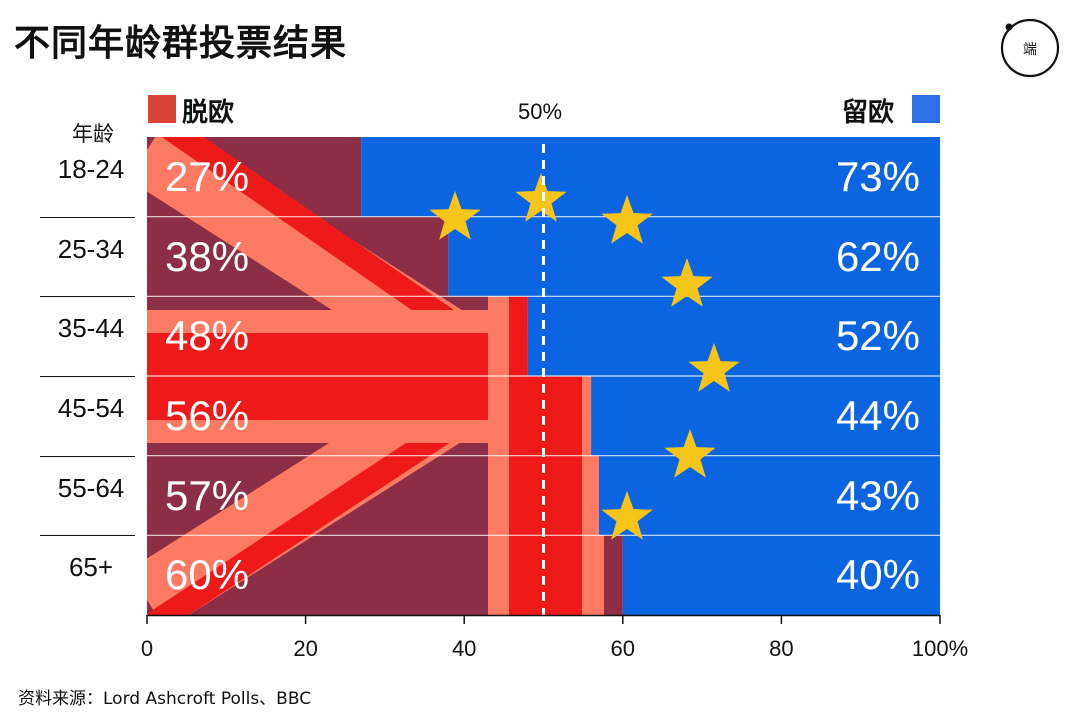  What do you see at coordinates (91, 248) in the screenshot?
I see `category-label: 25-34` at bounding box center [91, 248].